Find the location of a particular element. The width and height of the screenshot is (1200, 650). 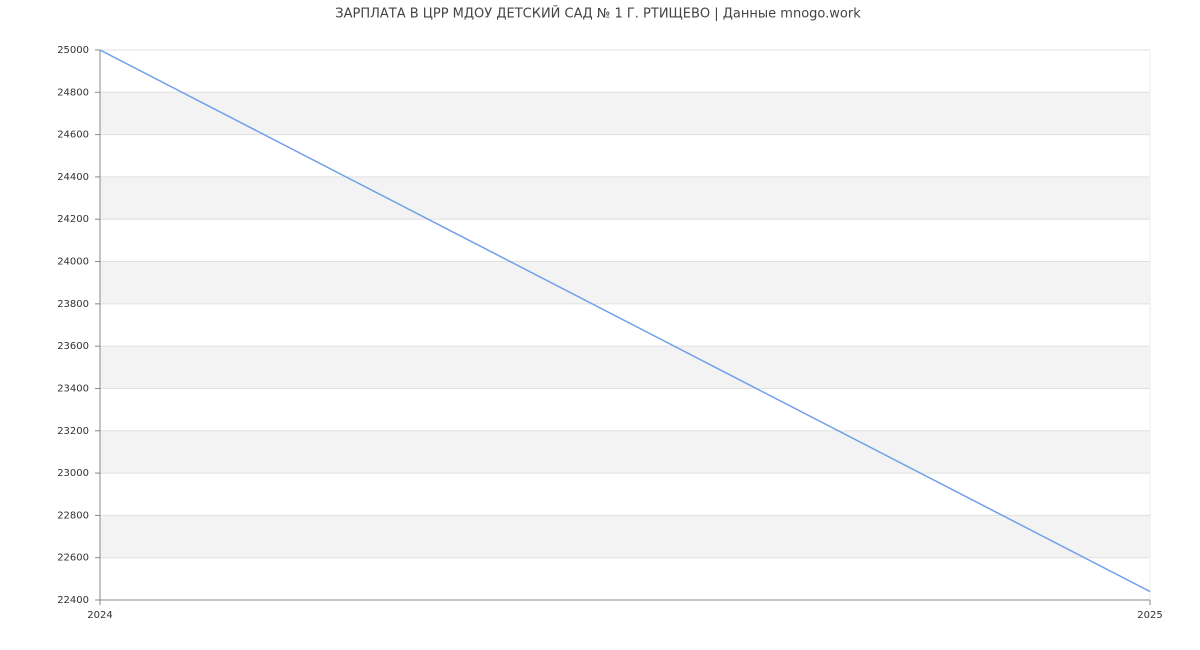

y-tick-label: 24600 is located at coordinates (73, 135).